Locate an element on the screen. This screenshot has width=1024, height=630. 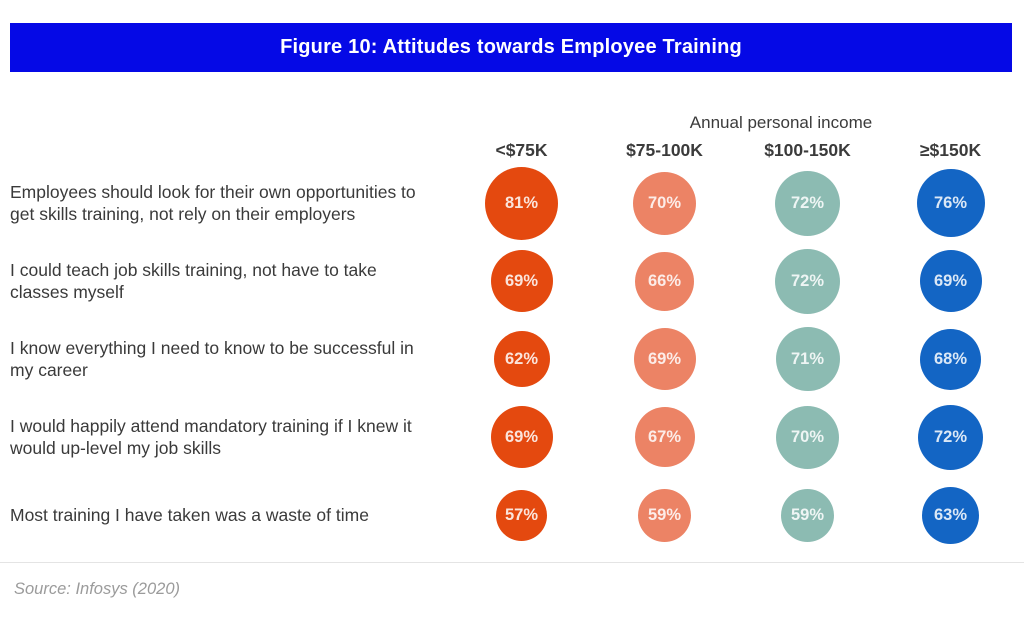
value-bubble: 57% is located at coordinates (521, 515).